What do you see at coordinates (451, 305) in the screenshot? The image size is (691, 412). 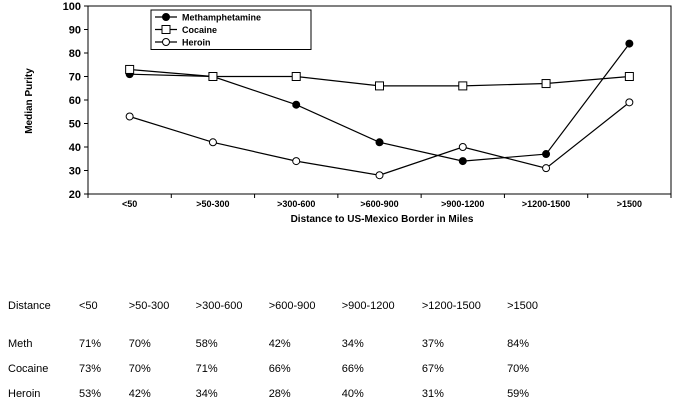 I see `table-header-cell: >1200-1500` at bounding box center [451, 305].